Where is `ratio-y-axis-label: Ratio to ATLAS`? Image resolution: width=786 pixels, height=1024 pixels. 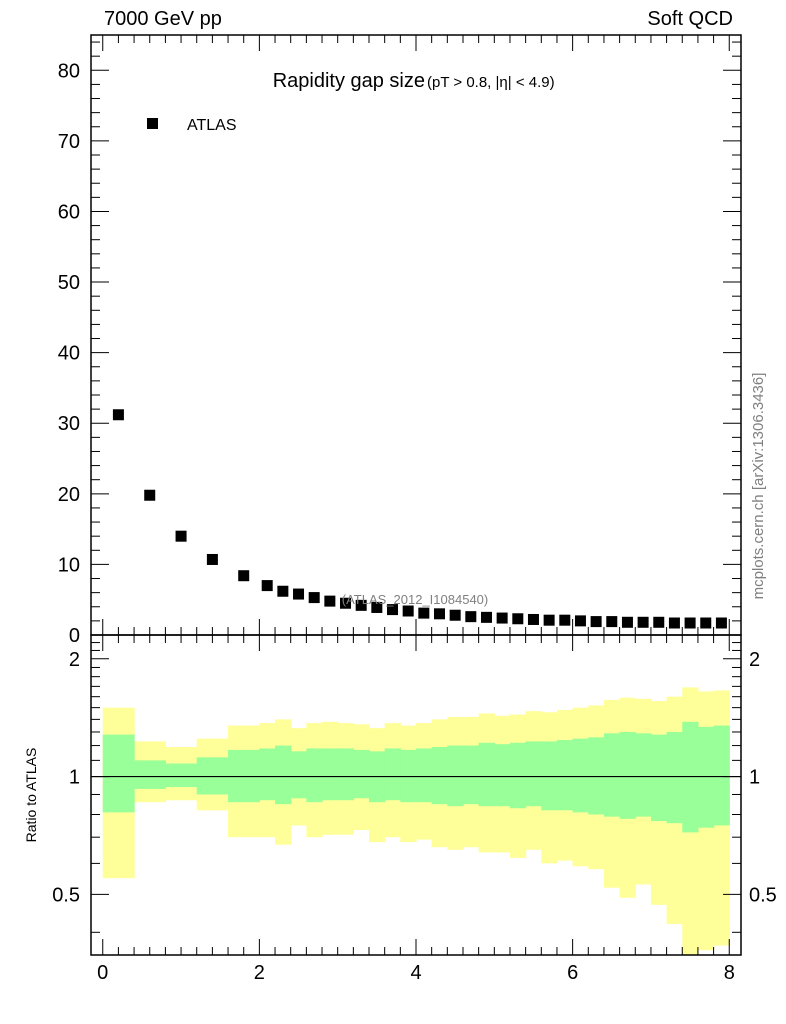 ratio-y-axis-label: Ratio to ATLAS is located at coordinates (31, 795).